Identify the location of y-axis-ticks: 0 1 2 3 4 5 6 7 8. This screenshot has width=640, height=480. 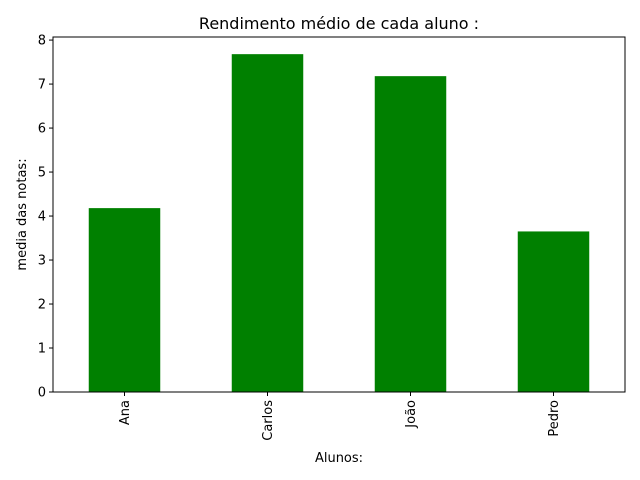
(45, 217).